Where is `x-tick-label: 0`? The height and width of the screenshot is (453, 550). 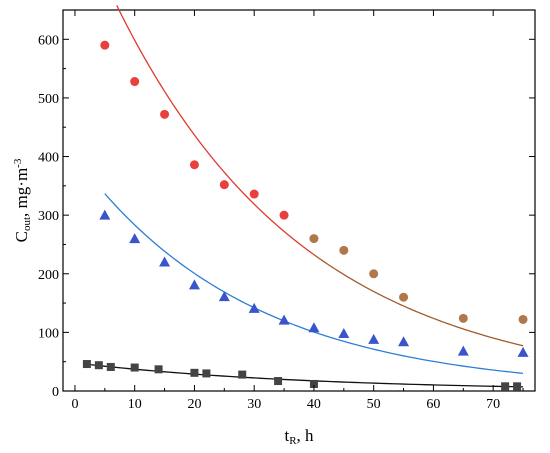
x-tick-label: 0 is located at coordinates (74, 404).